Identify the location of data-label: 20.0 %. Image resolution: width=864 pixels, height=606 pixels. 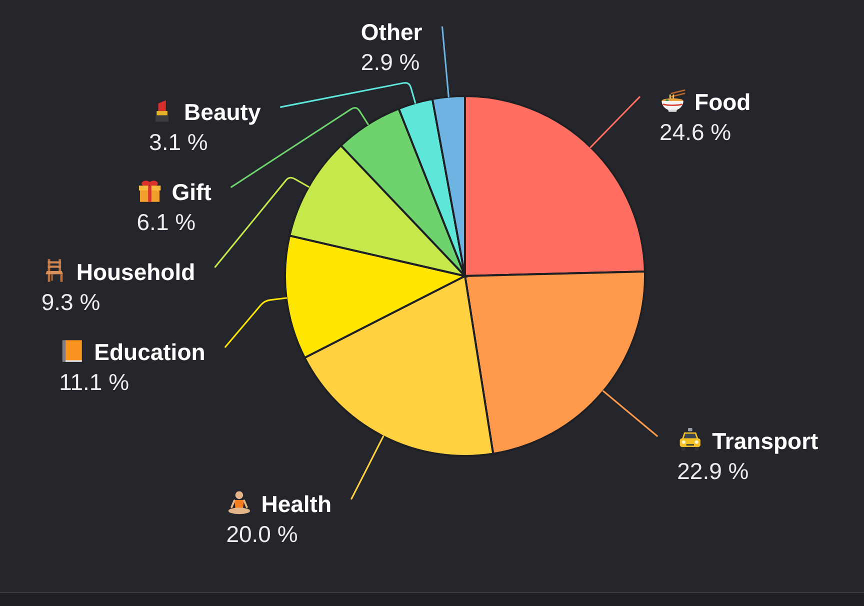
(262, 533).